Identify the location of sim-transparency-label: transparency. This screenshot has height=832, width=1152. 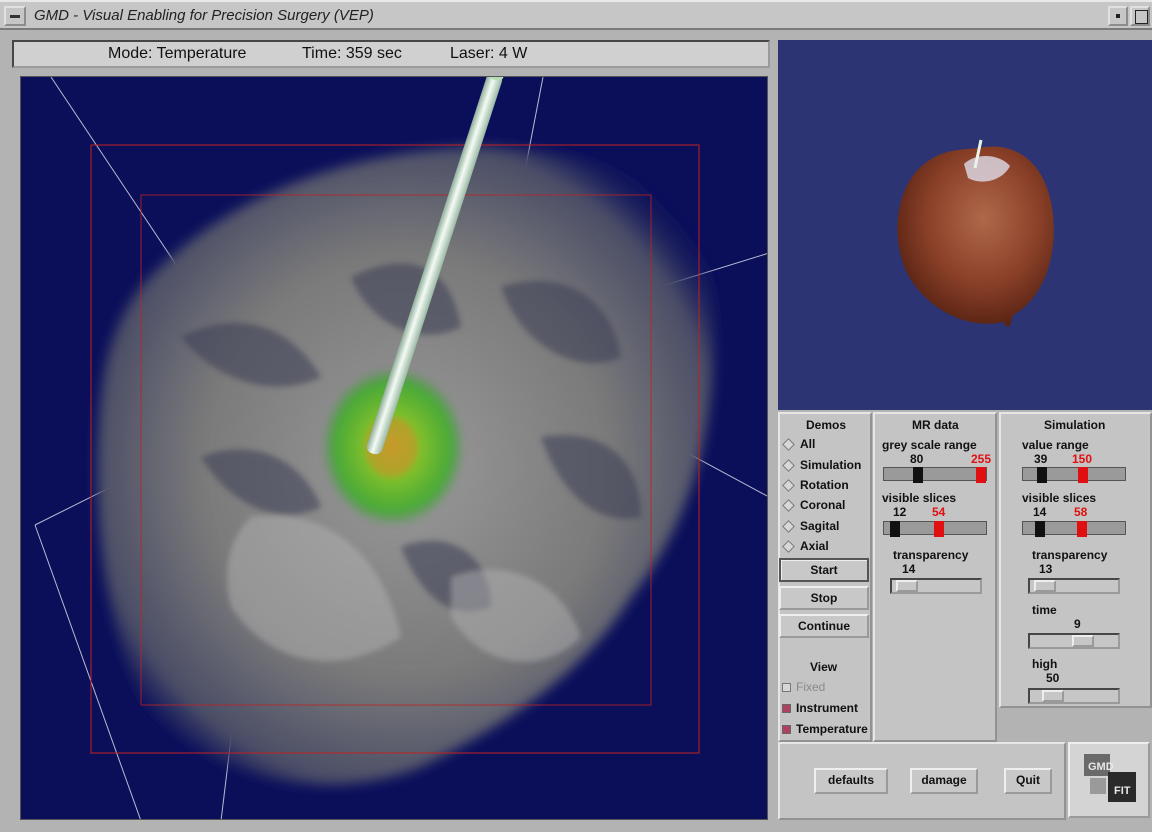
(1070, 555).